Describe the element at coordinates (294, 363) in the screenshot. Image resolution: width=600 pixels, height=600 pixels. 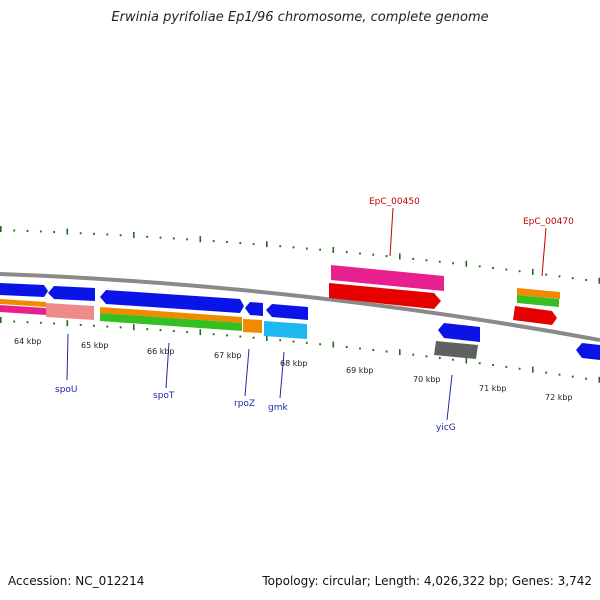
I see `kbp-label: 68 kbp` at that location.